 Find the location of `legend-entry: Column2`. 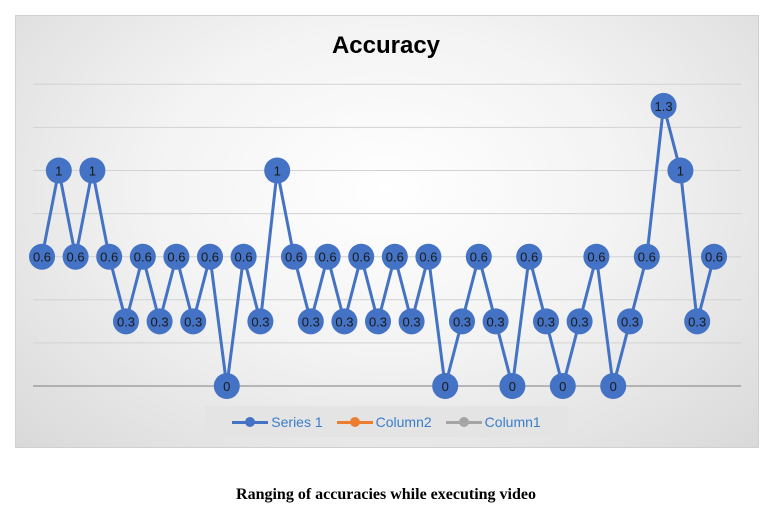

legend-entry: Column2 is located at coordinates (384, 421).